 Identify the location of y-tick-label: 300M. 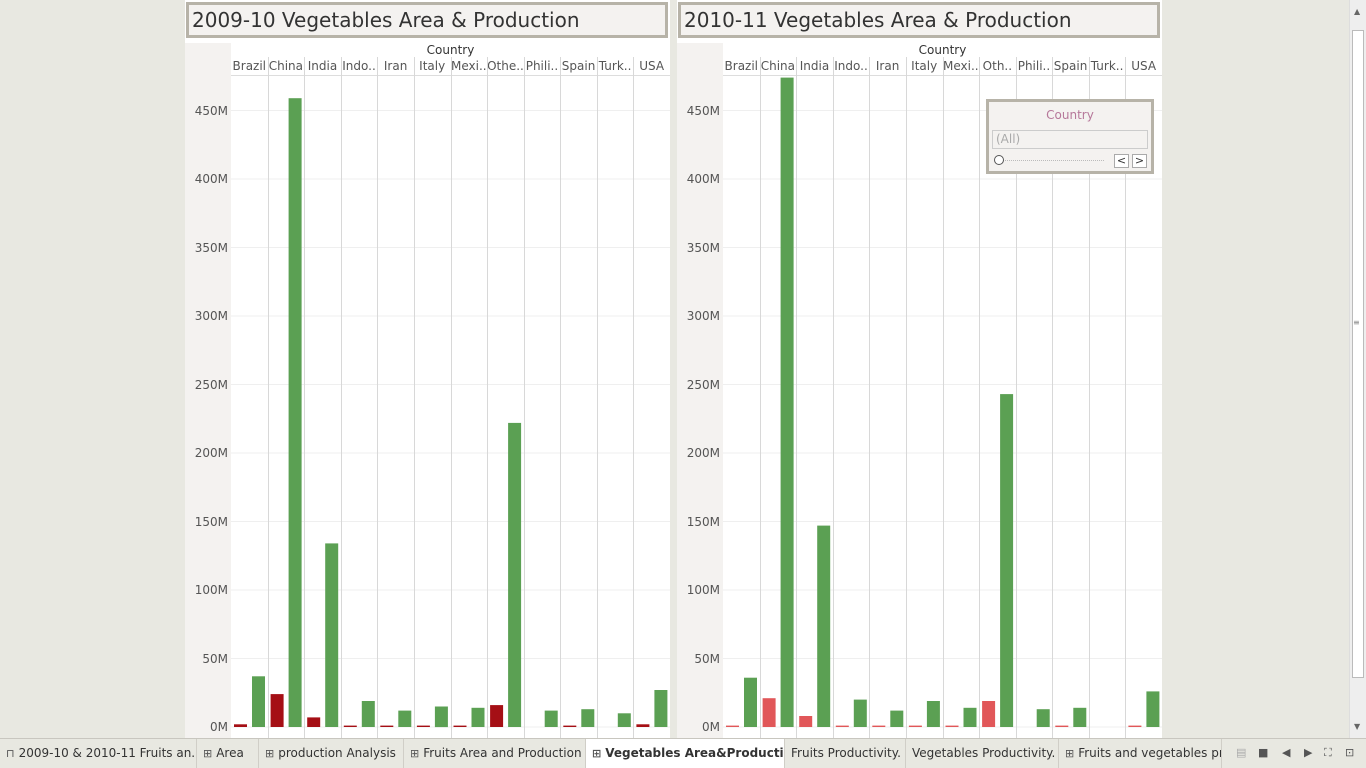
(703, 316).